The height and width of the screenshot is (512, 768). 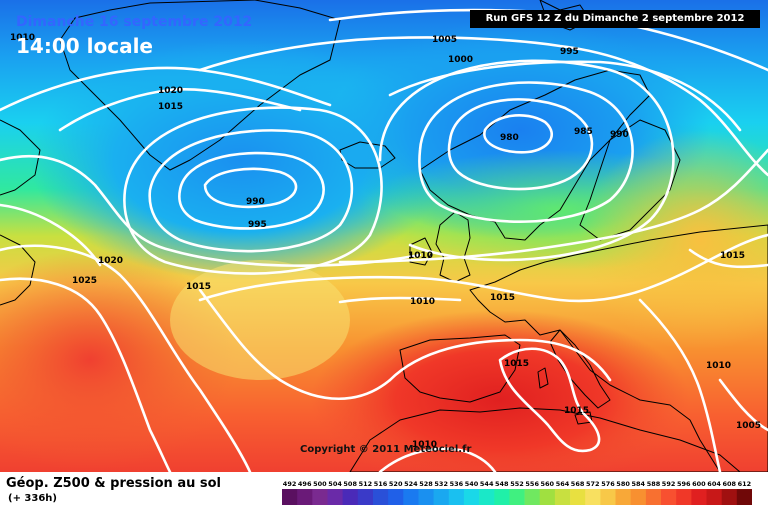 I want to click on scale-tick-label: 500, so click(x=320, y=484).